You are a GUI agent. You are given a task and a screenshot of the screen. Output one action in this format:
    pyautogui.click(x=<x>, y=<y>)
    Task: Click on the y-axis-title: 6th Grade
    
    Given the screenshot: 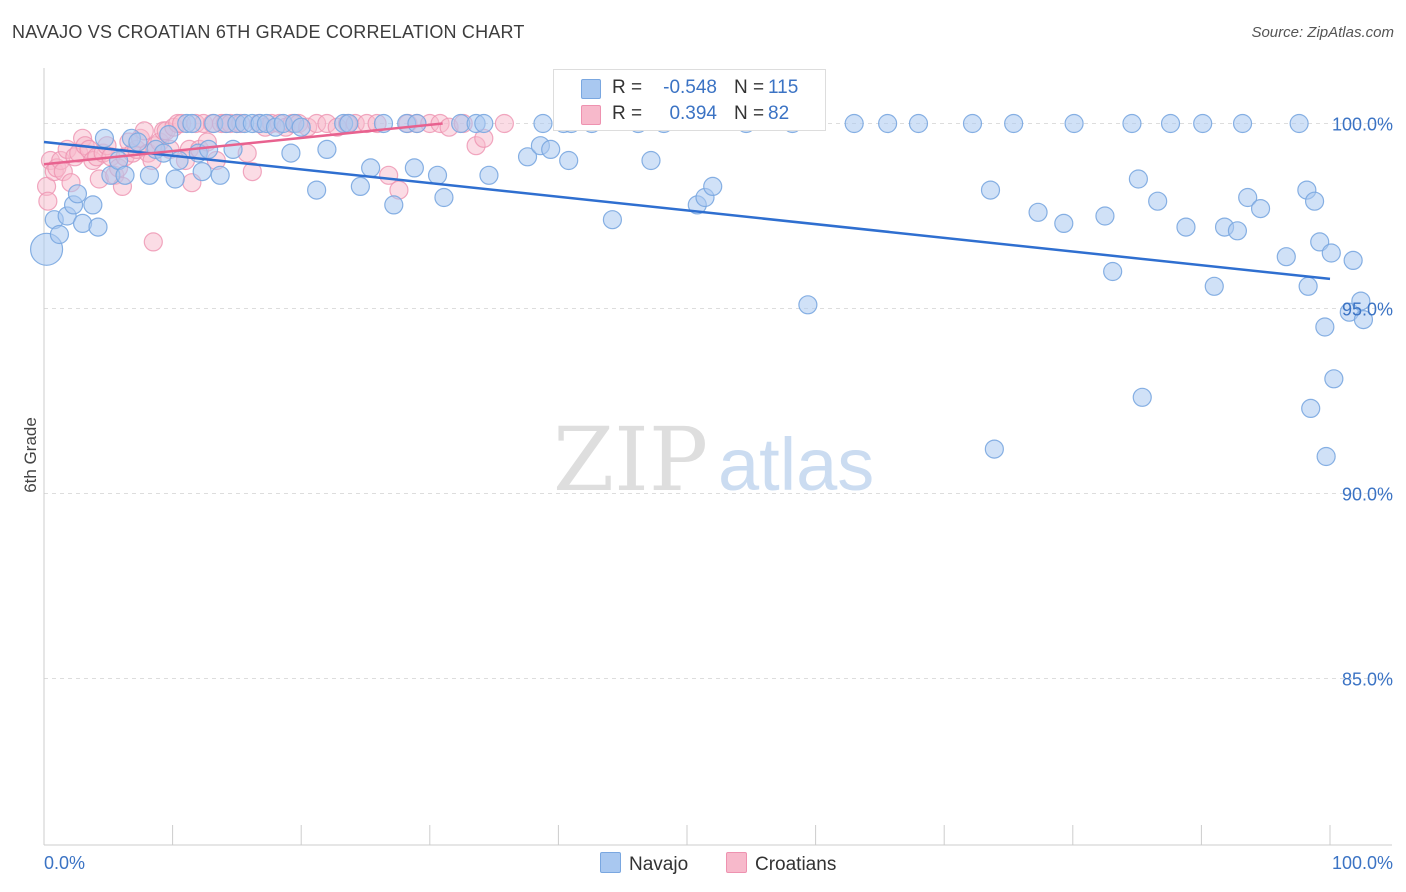 What is the action you would take?
    pyautogui.click(x=30, y=455)
    